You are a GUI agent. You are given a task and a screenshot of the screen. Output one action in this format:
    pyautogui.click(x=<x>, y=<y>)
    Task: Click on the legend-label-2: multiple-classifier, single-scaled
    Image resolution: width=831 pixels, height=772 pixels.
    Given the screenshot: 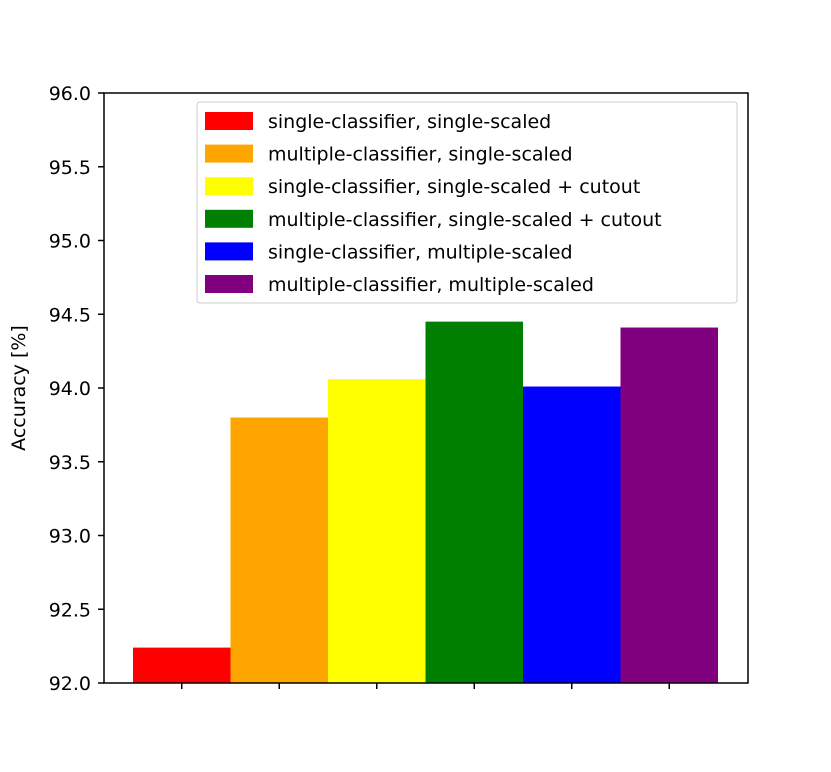 What is the action you would take?
    pyautogui.click(x=420, y=155)
    